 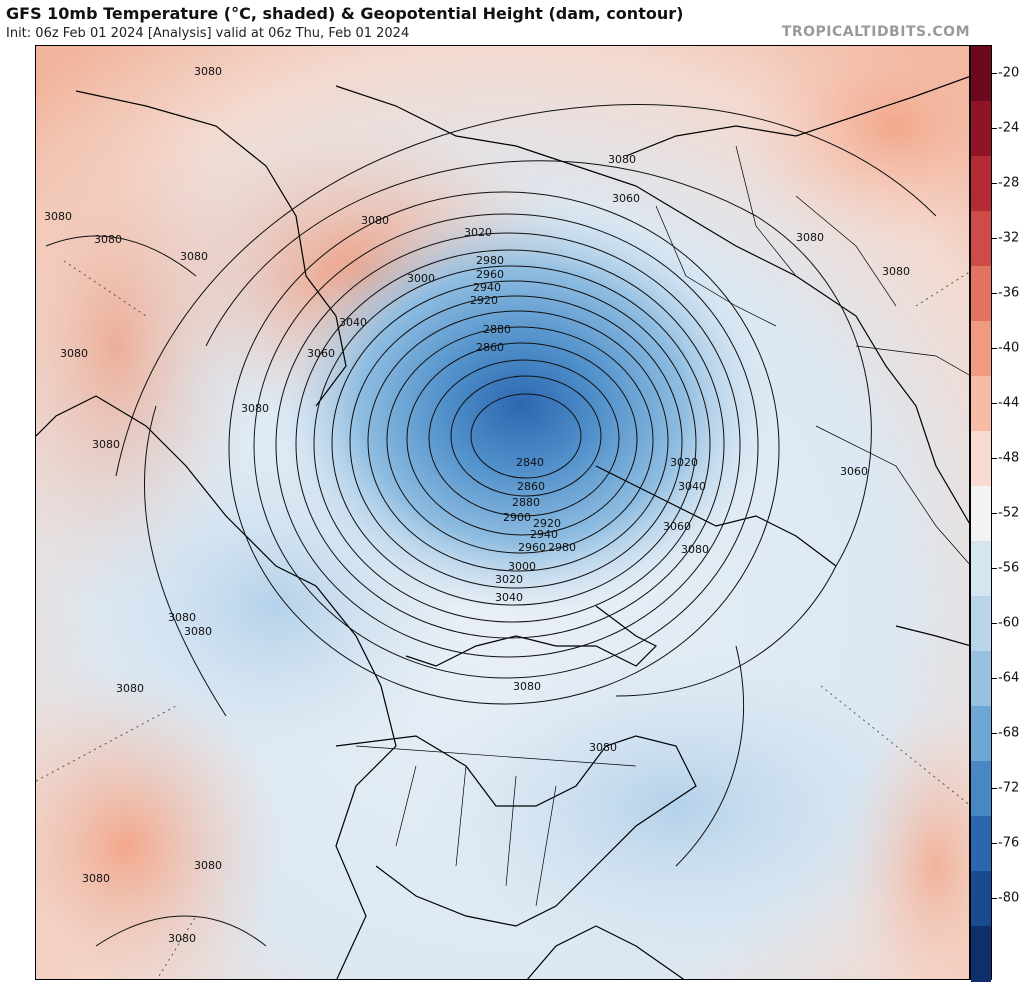 What do you see at coordinates (1009, 292) in the screenshot?
I see `colorbar-tick-label: -36` at bounding box center [1009, 292].